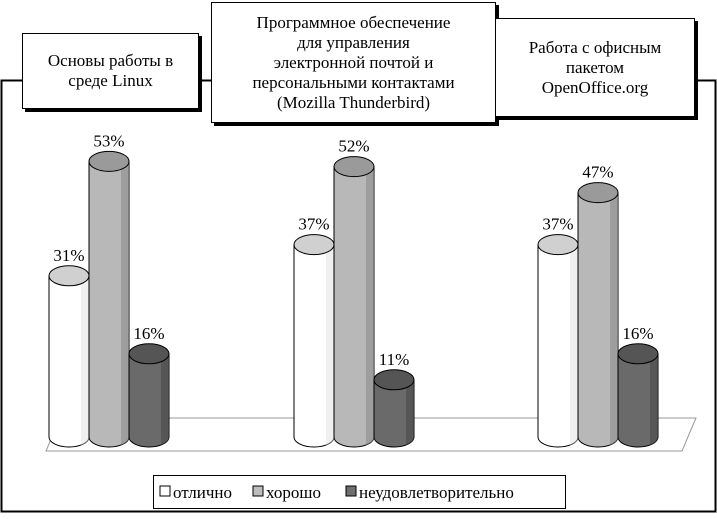 The image size is (717, 519). Describe the element at coordinates (68, 255) in the screenshot. I see `value-label: 31%` at that location.